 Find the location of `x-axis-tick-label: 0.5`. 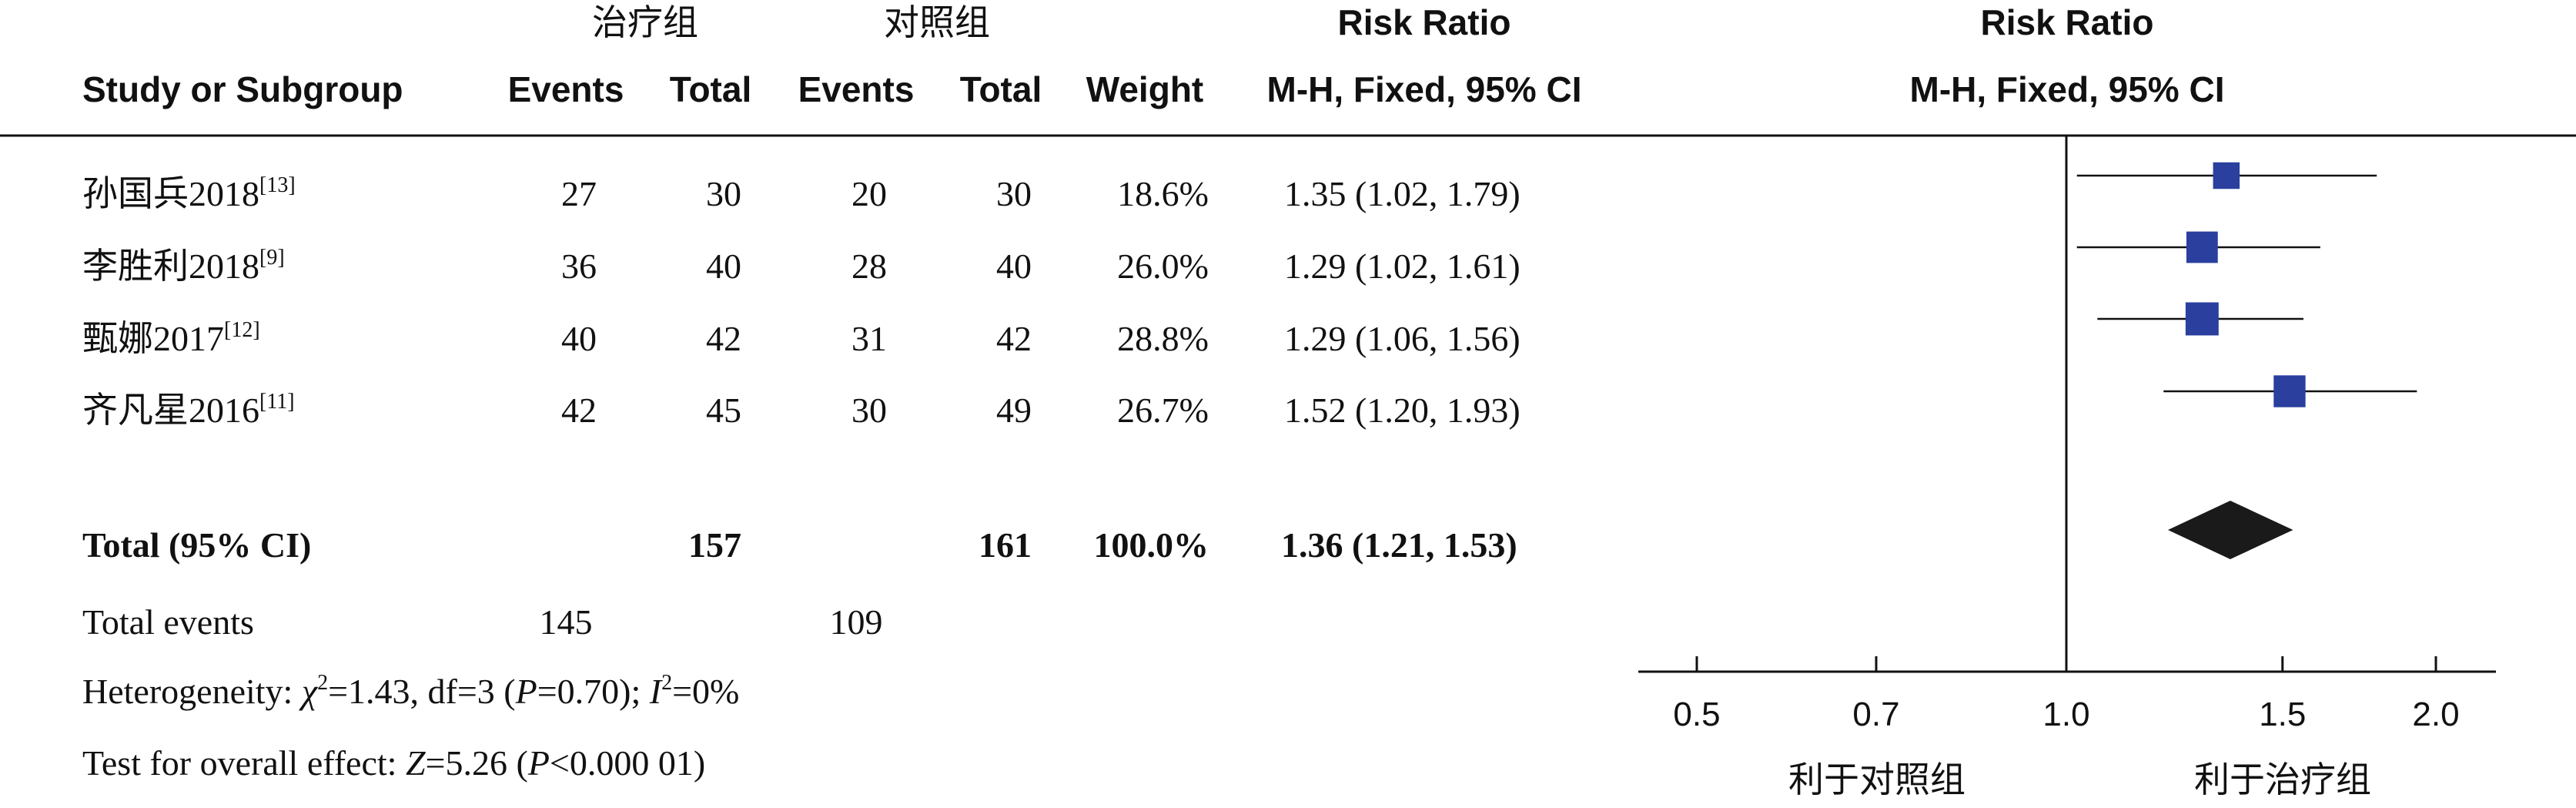

x-axis-tick-label: 0.5 is located at coordinates (1697, 714).